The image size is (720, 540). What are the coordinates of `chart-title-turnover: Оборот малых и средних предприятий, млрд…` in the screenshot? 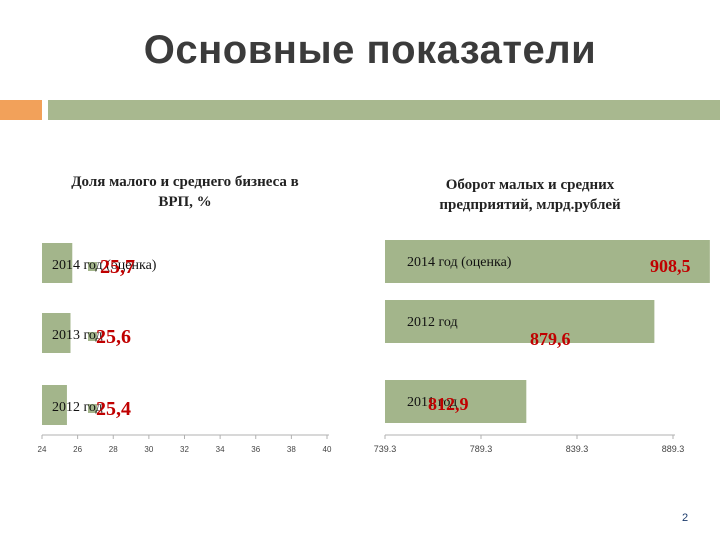 It's located at (530, 195).